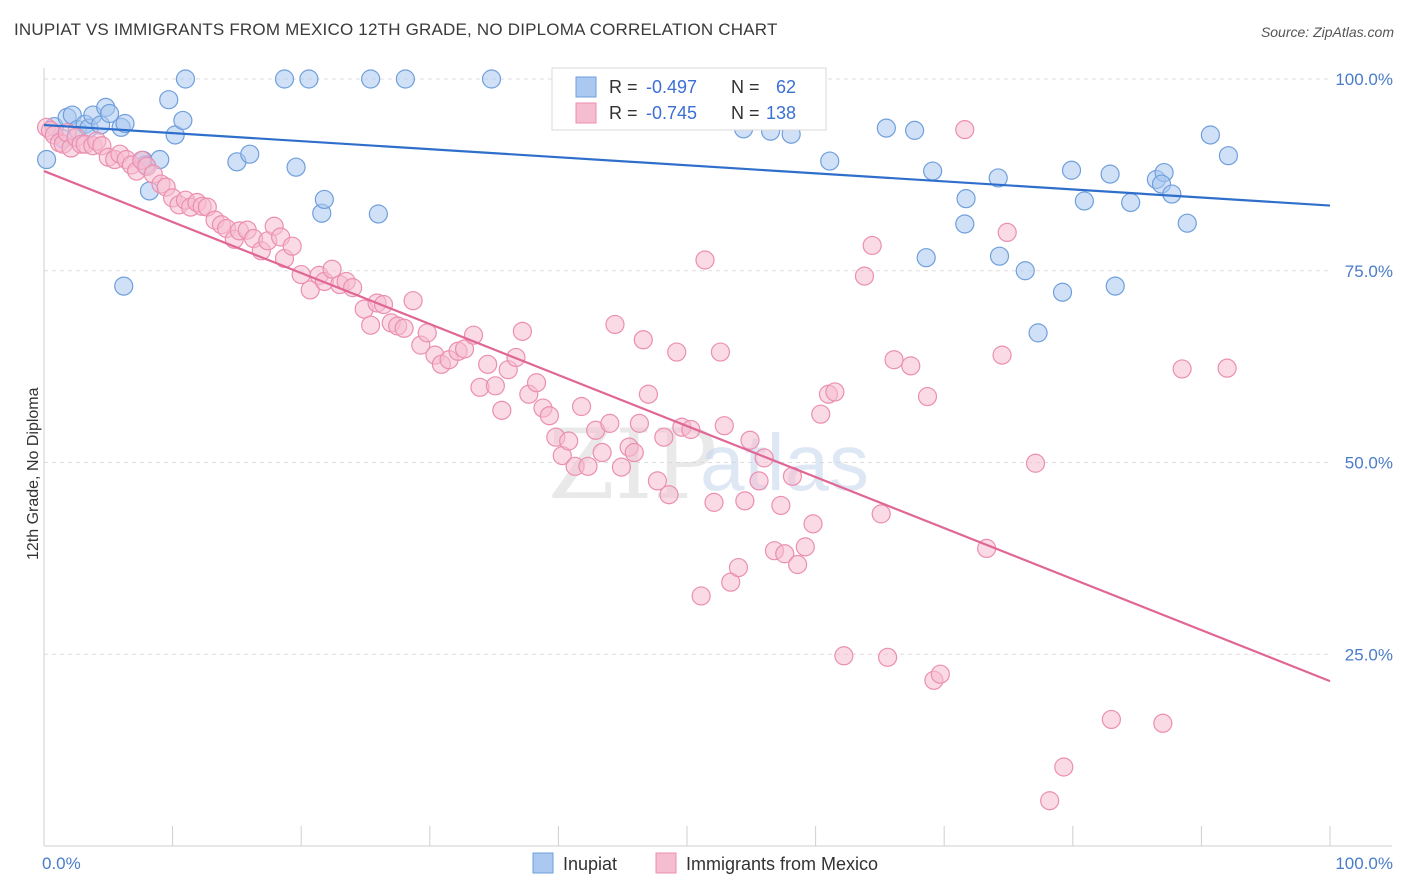 The width and height of the screenshot is (1406, 892). I want to click on legend-n-value: 62, so click(786, 87).